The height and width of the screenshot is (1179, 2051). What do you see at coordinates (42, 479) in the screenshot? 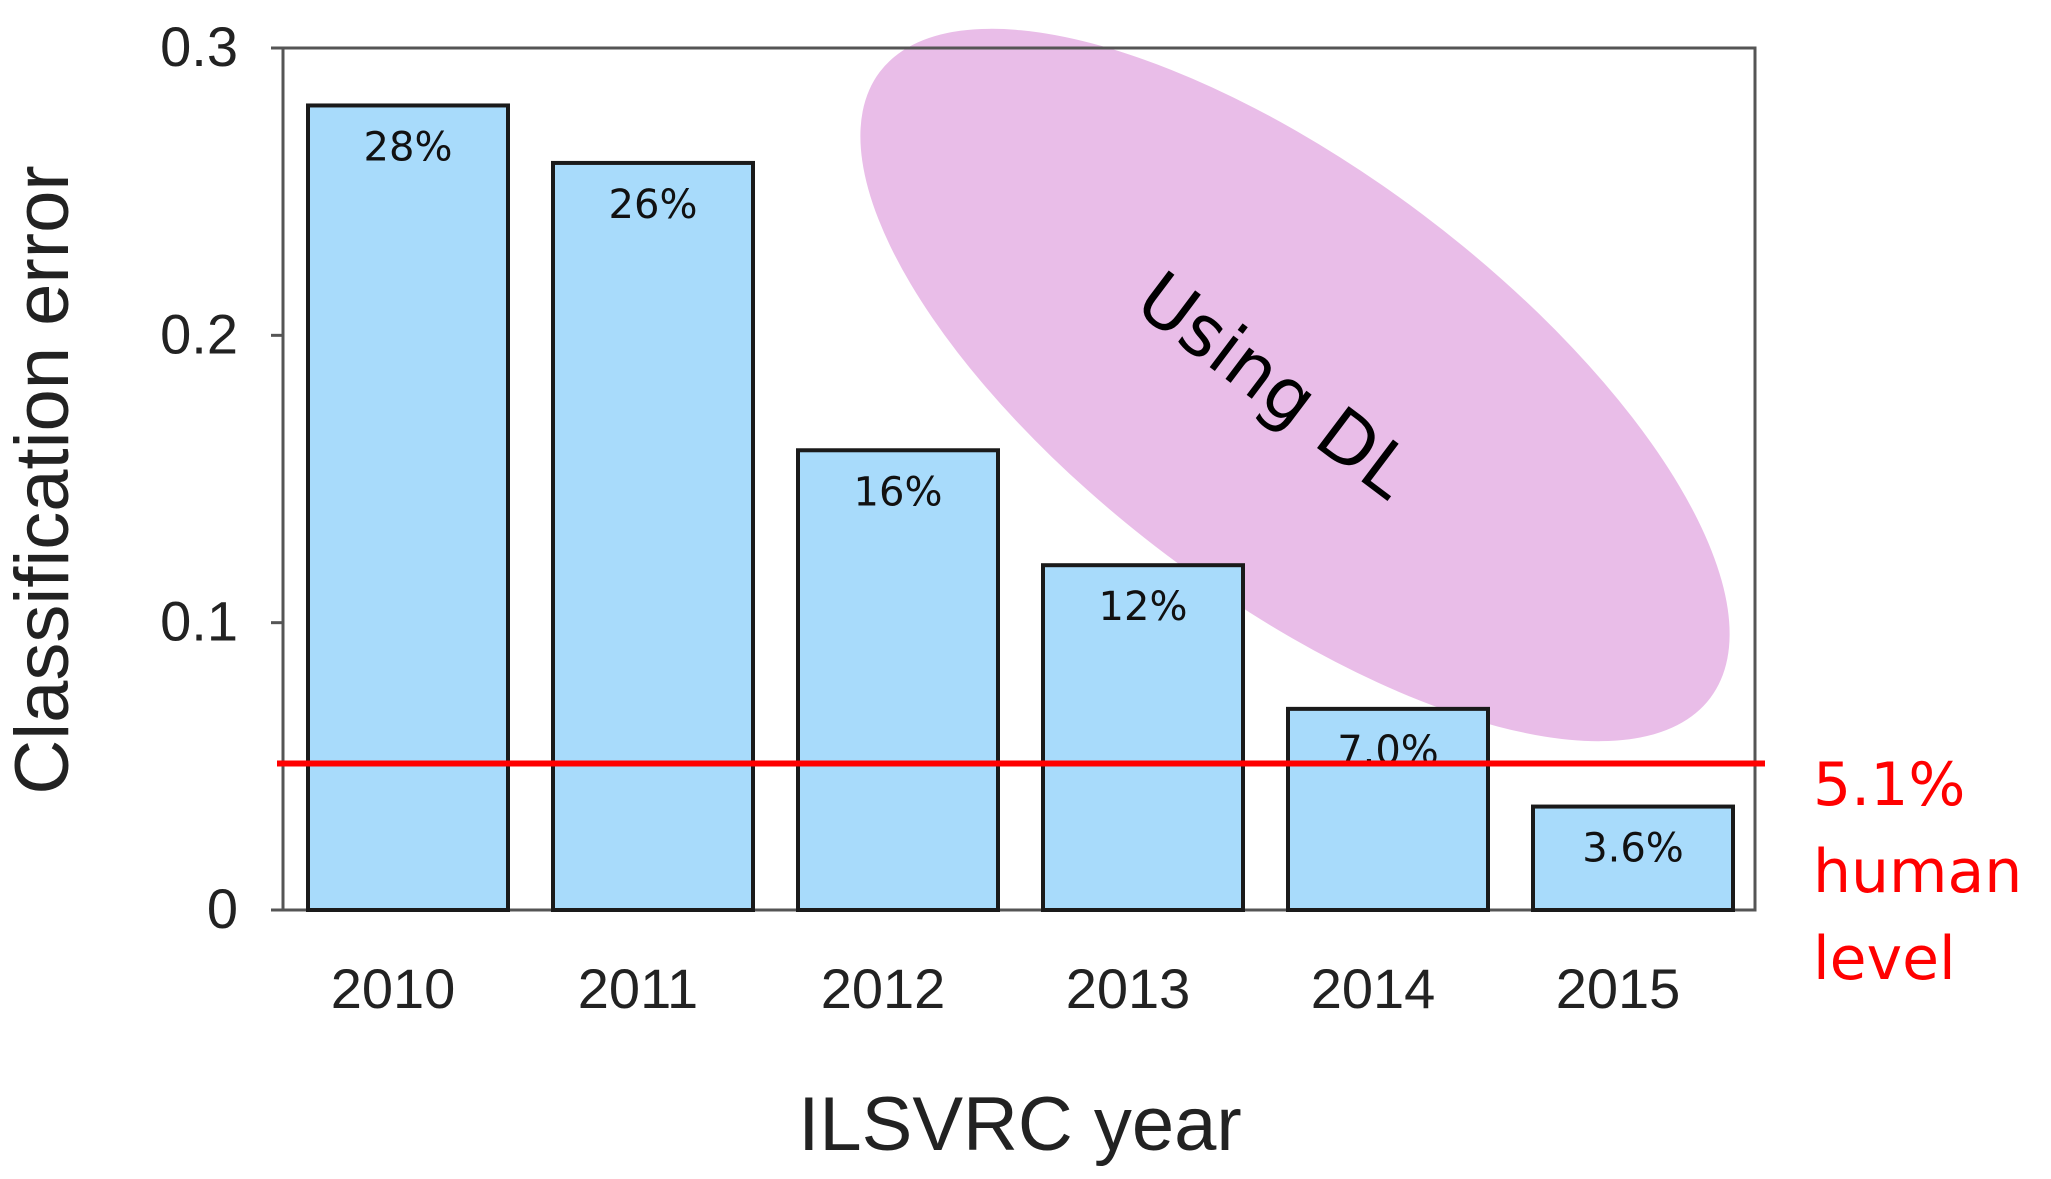
I see `y-axis-title: Classification error` at bounding box center [42, 479].